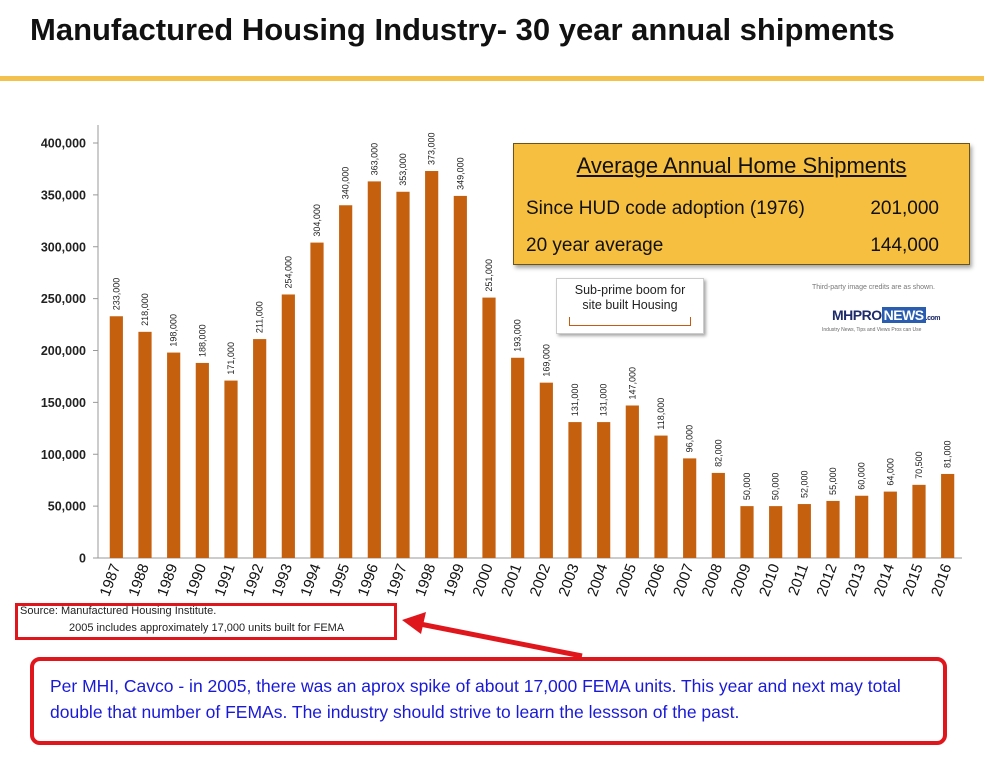 The width and height of the screenshot is (984, 768). I want to click on data-label: 52,000, so click(804, 485).